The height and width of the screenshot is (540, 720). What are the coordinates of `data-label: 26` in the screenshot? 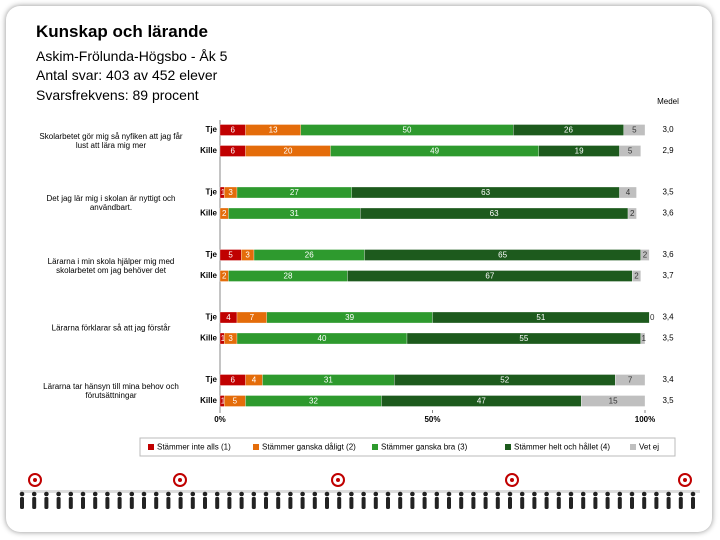 It's located at (309, 255).